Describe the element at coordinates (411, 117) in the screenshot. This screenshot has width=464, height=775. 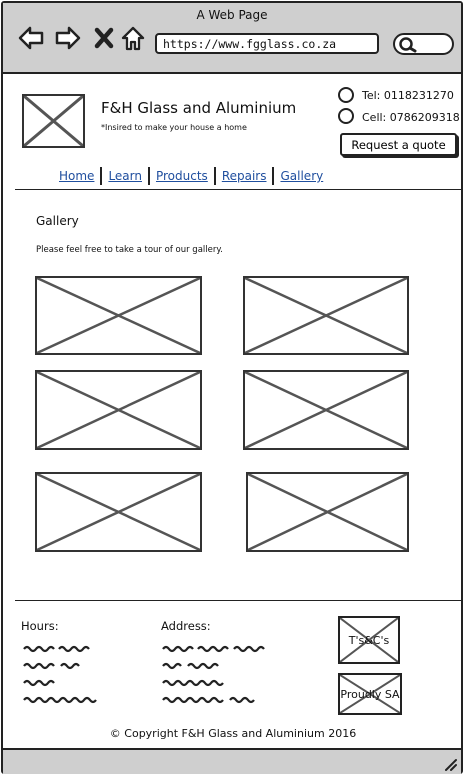
I see `cell-number: Cell: 0786209318` at that location.